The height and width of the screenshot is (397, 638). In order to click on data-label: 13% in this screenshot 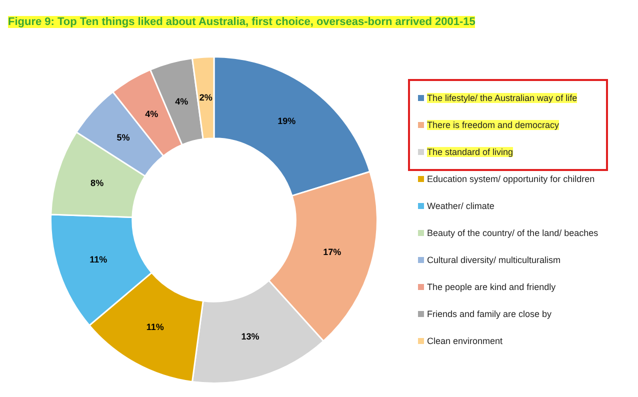, I will do `click(250, 336)`.